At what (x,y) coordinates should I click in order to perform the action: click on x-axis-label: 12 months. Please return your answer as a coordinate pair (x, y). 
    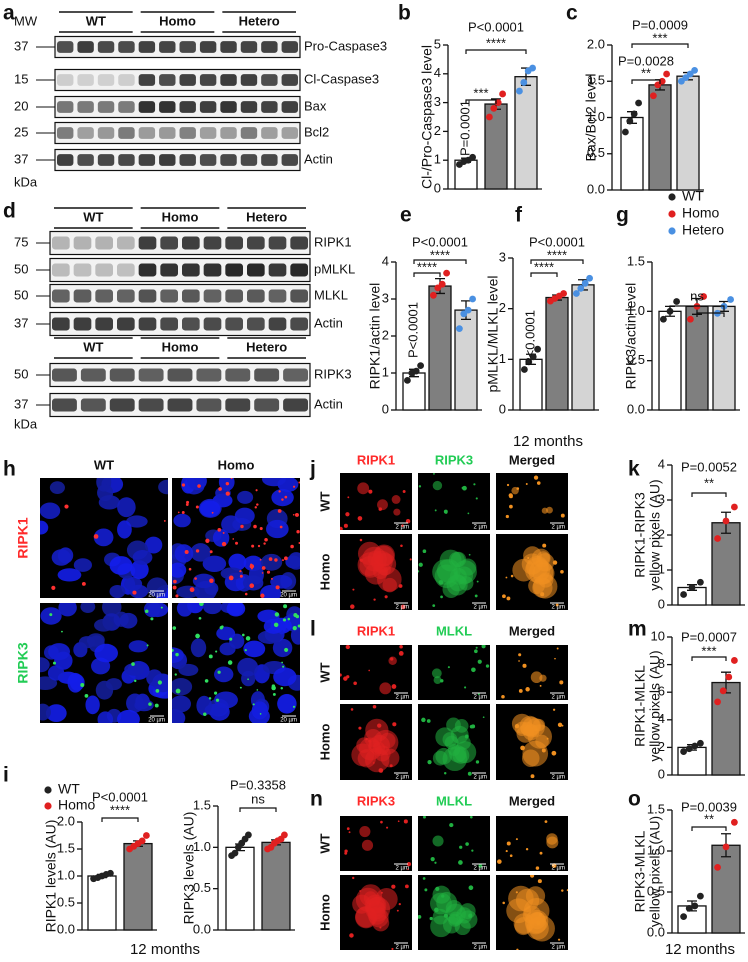
    Looking at the image, I should click on (700, 949).